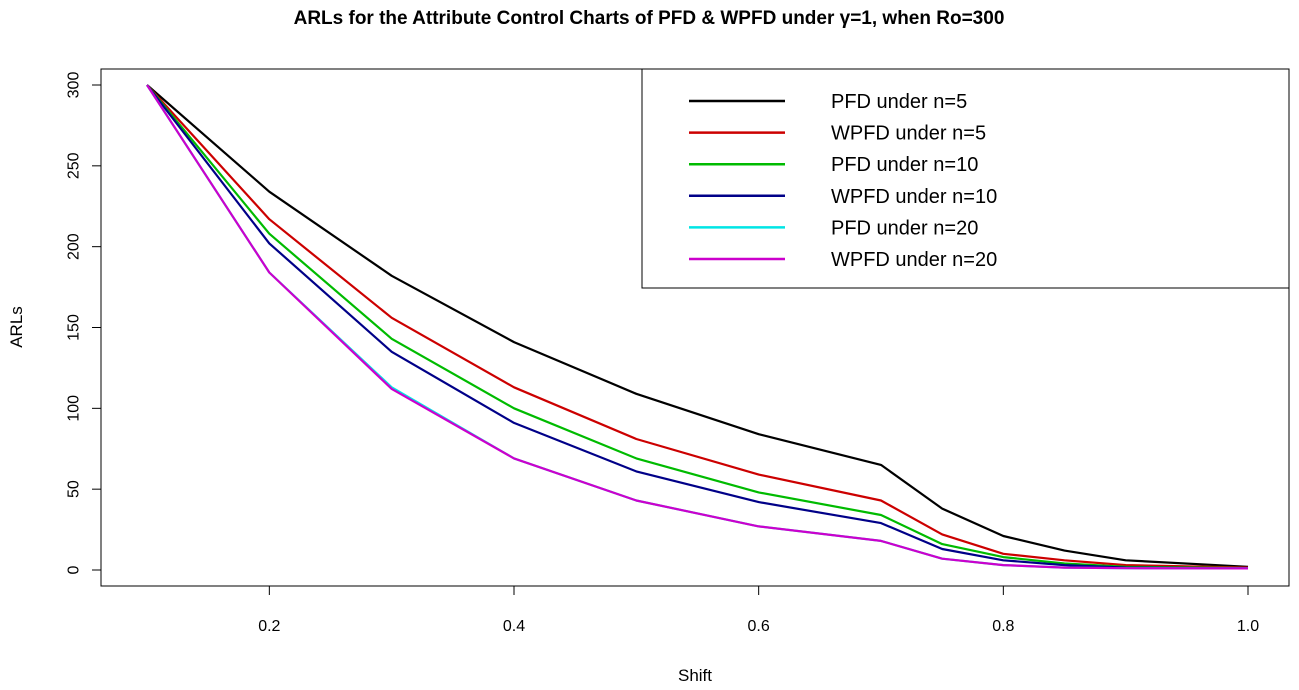 The height and width of the screenshot is (690, 1299). Describe the element at coordinates (74, 246) in the screenshot. I see `y-tick-label: 200` at that location.